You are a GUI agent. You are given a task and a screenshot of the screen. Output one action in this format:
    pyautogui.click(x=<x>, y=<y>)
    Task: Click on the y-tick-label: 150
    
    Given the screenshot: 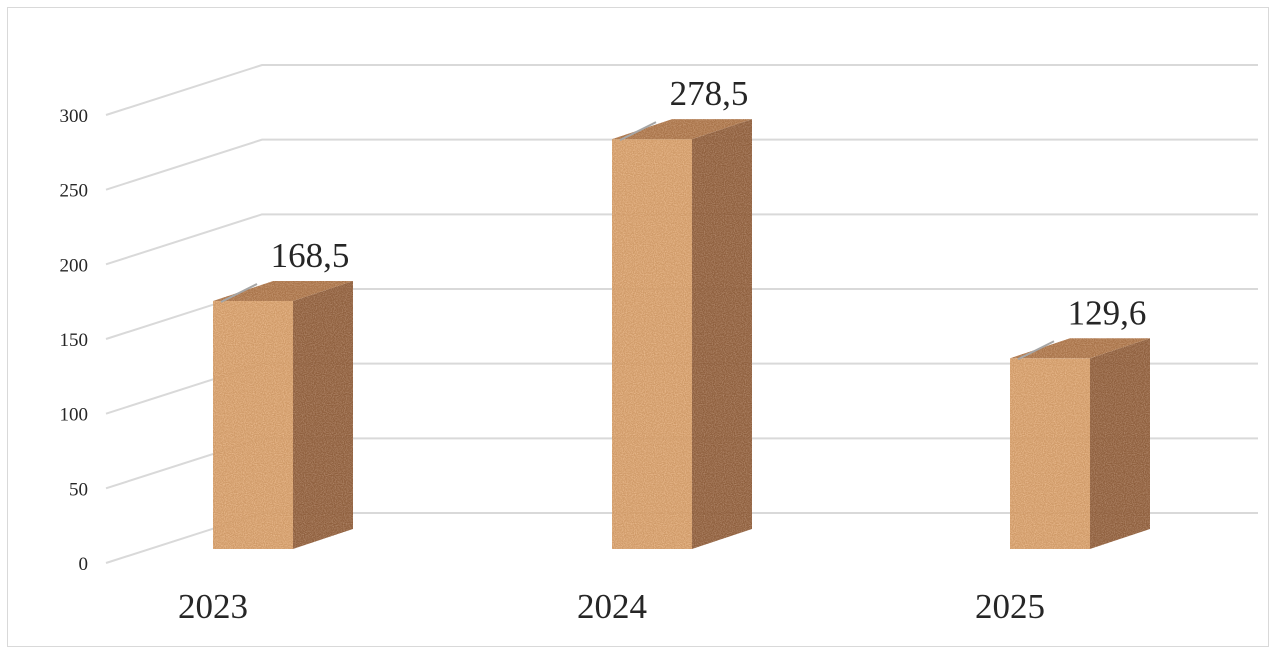 What is the action you would take?
    pyautogui.click(x=74, y=340)
    